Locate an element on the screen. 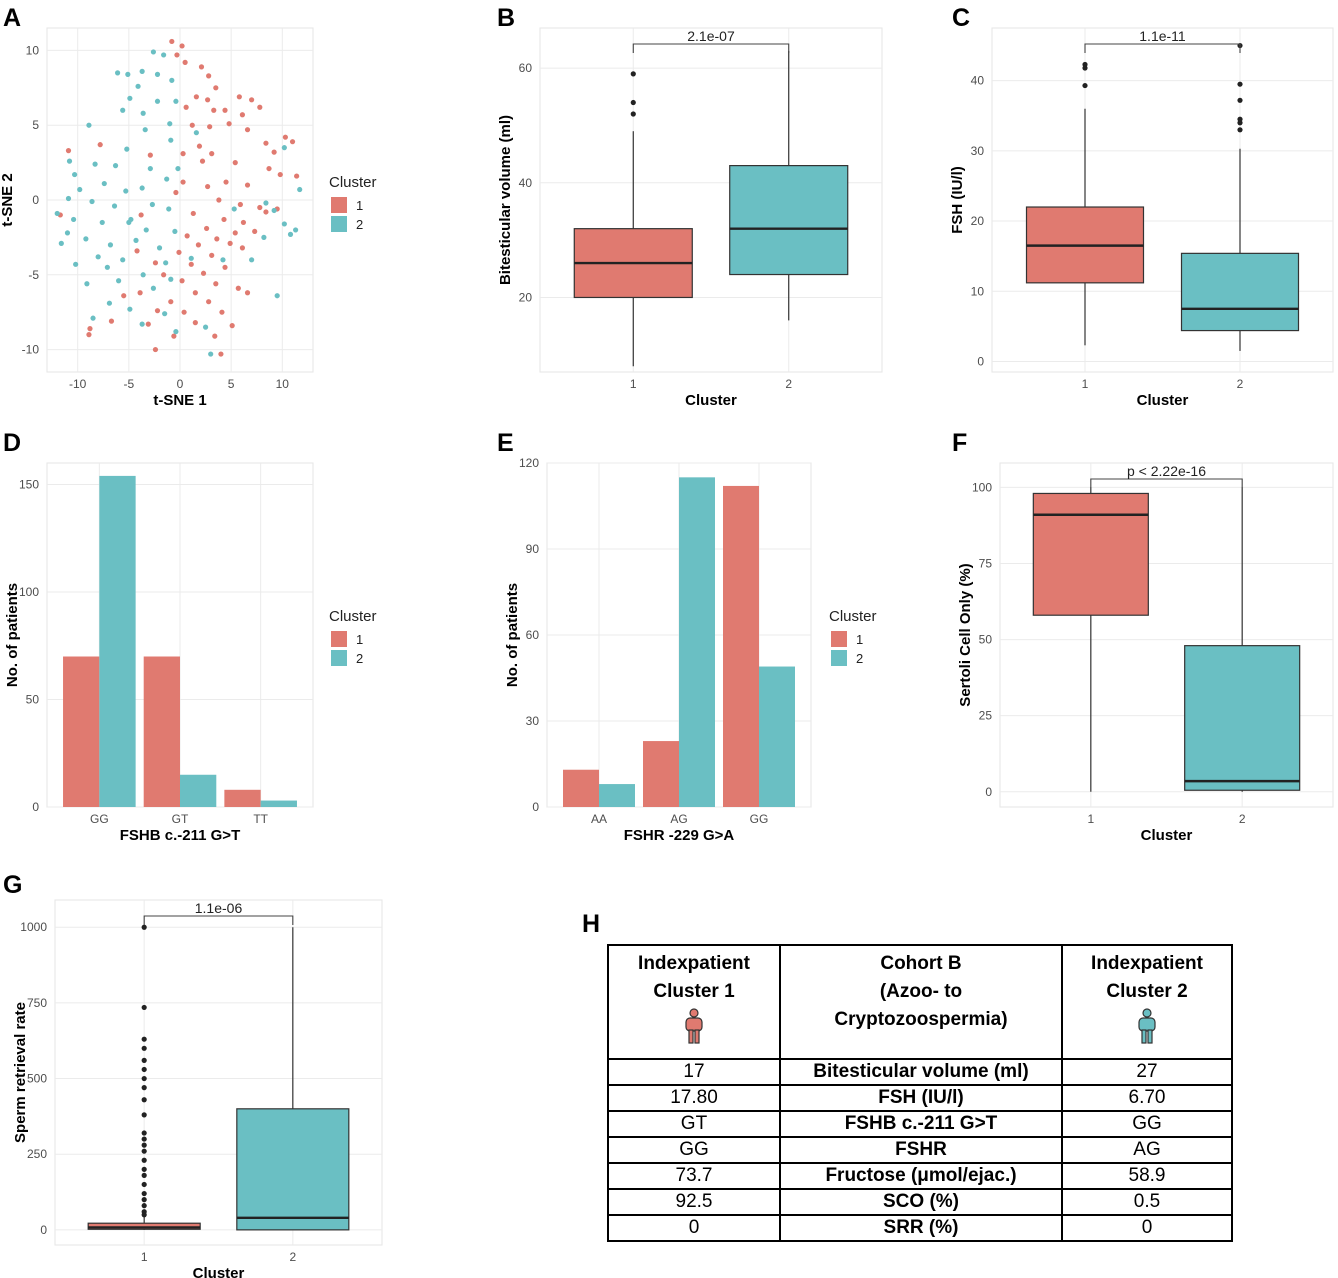 Image resolution: width=1338 pixels, height=1278 pixels. y-tick-label: 50 is located at coordinates (33, 700).